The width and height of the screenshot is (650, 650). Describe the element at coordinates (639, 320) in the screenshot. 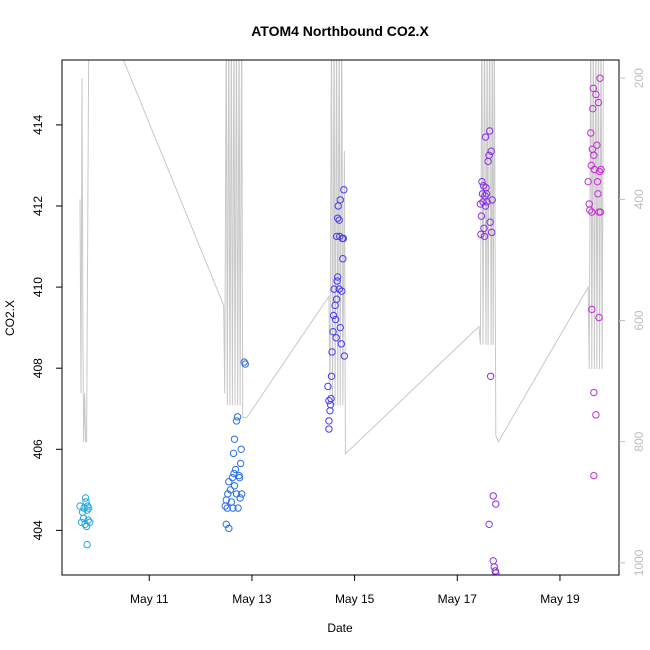

I see `right-tick-label: 600` at that location.